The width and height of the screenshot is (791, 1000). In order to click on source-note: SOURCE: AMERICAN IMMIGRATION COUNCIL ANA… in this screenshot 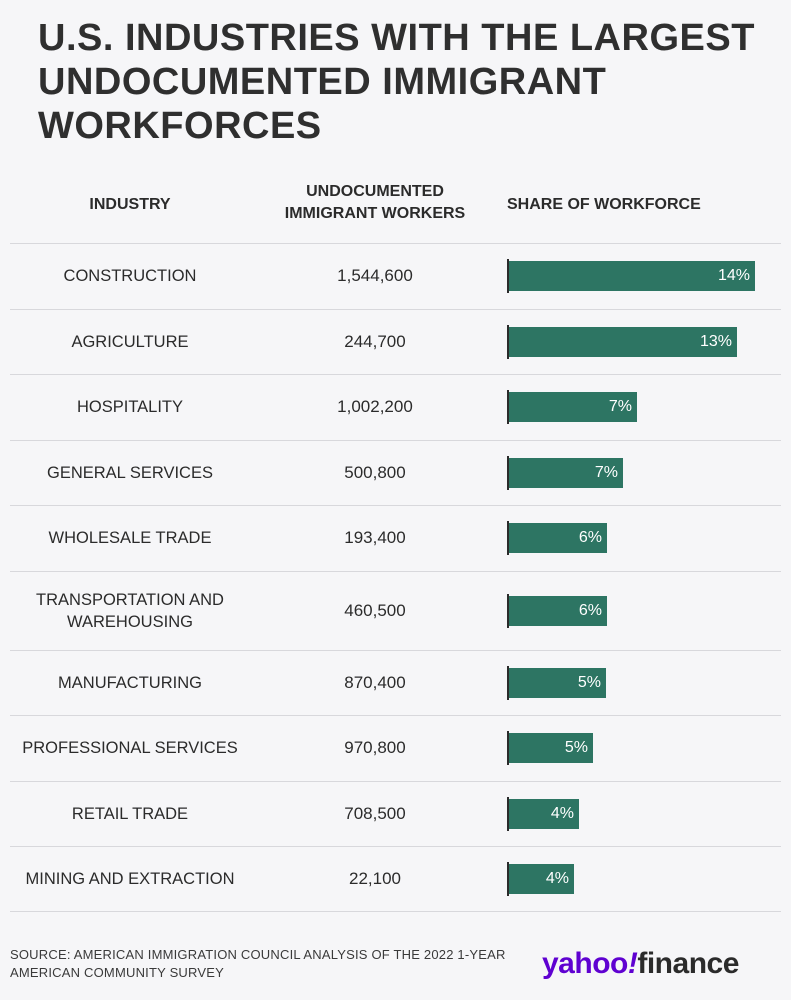, I will do `click(258, 963)`.